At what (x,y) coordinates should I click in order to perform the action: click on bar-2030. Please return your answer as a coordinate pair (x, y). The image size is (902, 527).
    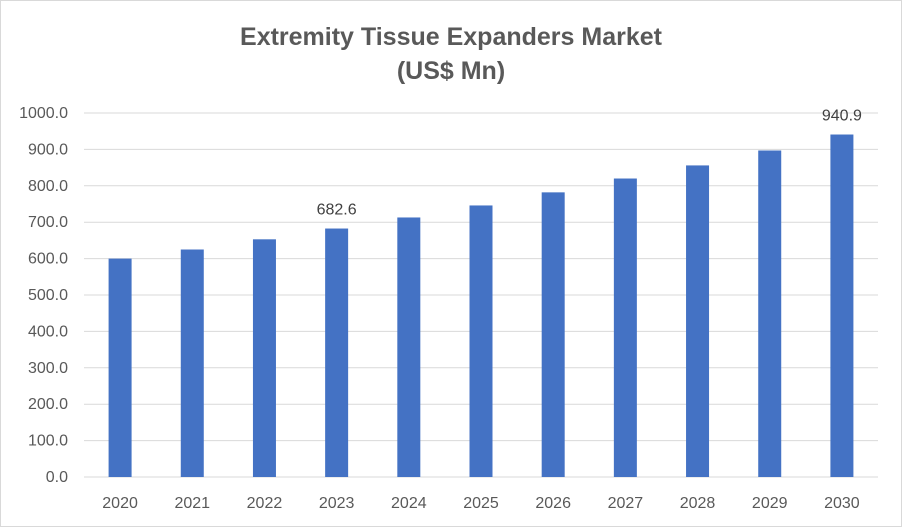
    Looking at the image, I should click on (842, 306).